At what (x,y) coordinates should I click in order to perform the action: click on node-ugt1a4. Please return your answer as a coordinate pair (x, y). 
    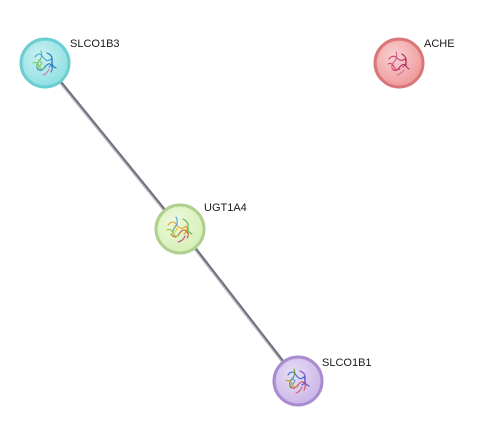
    Looking at the image, I should click on (180, 229).